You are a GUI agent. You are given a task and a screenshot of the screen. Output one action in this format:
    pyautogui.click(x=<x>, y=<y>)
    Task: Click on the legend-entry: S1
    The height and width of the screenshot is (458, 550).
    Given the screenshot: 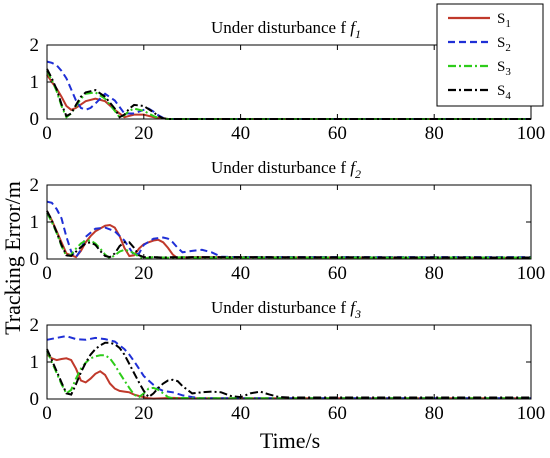 What is the action you would take?
    pyautogui.click(x=479, y=20)
    